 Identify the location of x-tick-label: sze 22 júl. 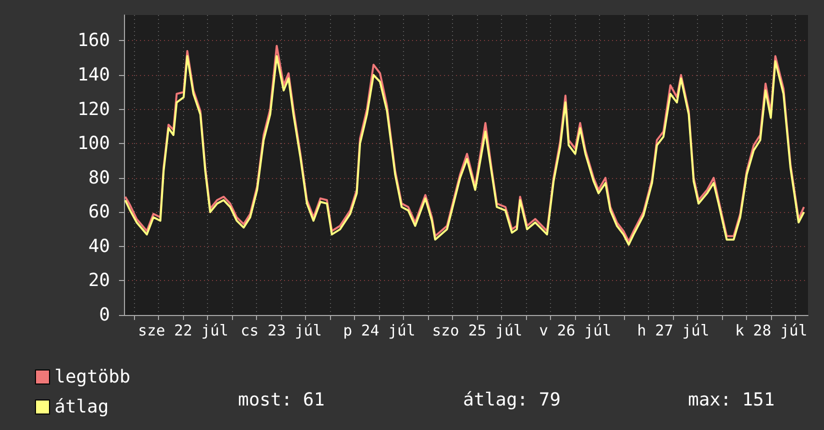
(183, 331).